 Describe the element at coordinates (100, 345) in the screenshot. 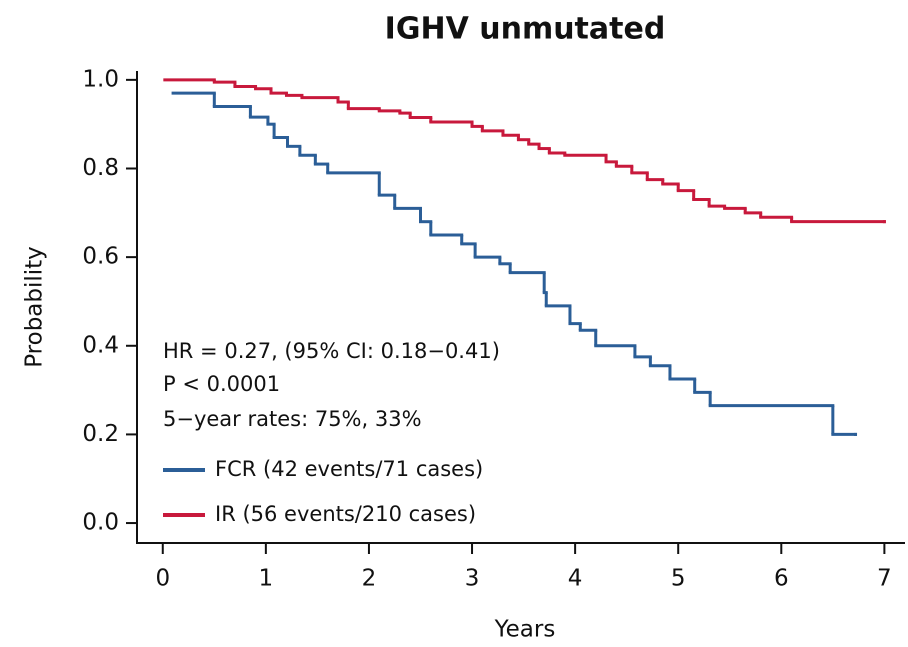

I see `y-tick-label: 0.4` at that location.